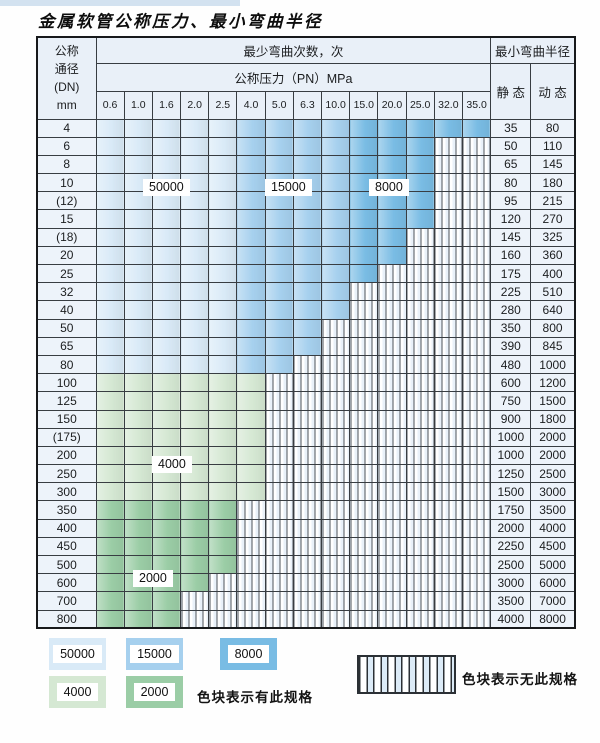 This screenshot has width=600, height=743. Describe the element at coordinates (511, 564) in the screenshot. I see `static-radius-cell: 2500` at that location.